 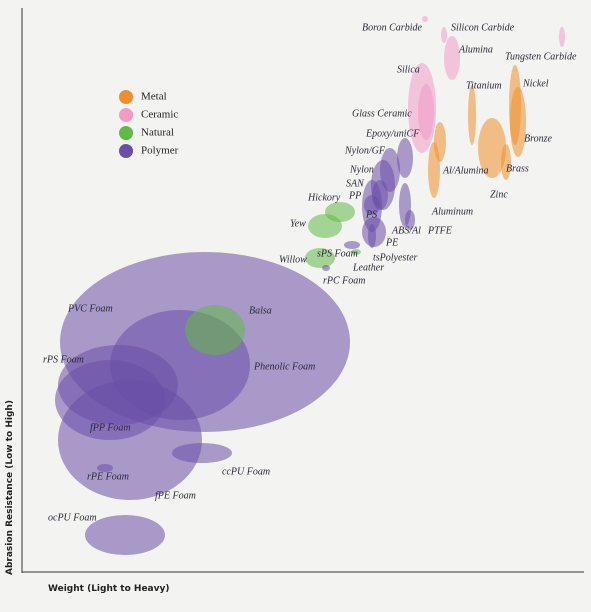 I want to click on material-label: Titanium, so click(x=484, y=85).